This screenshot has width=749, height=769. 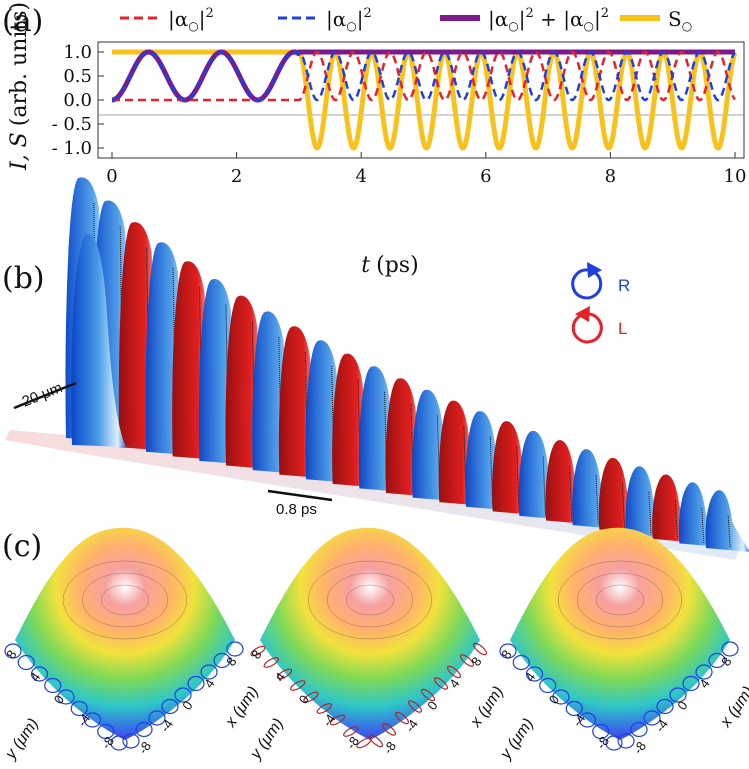 I want to click on legend-r-label: R, so click(x=624, y=285).